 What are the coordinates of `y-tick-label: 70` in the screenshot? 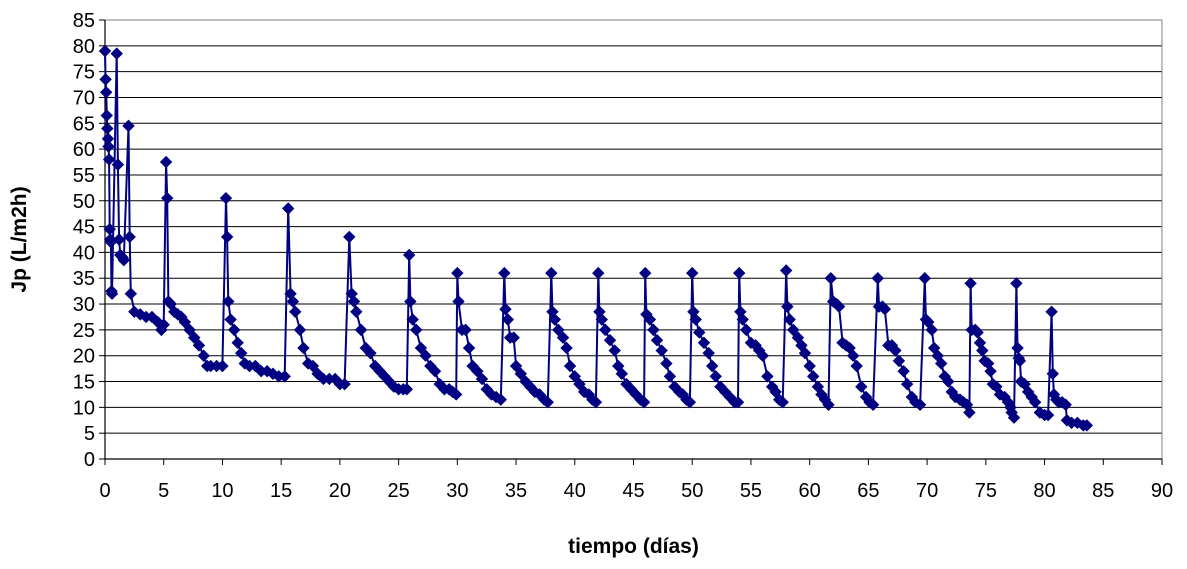 It's located at (84, 98).